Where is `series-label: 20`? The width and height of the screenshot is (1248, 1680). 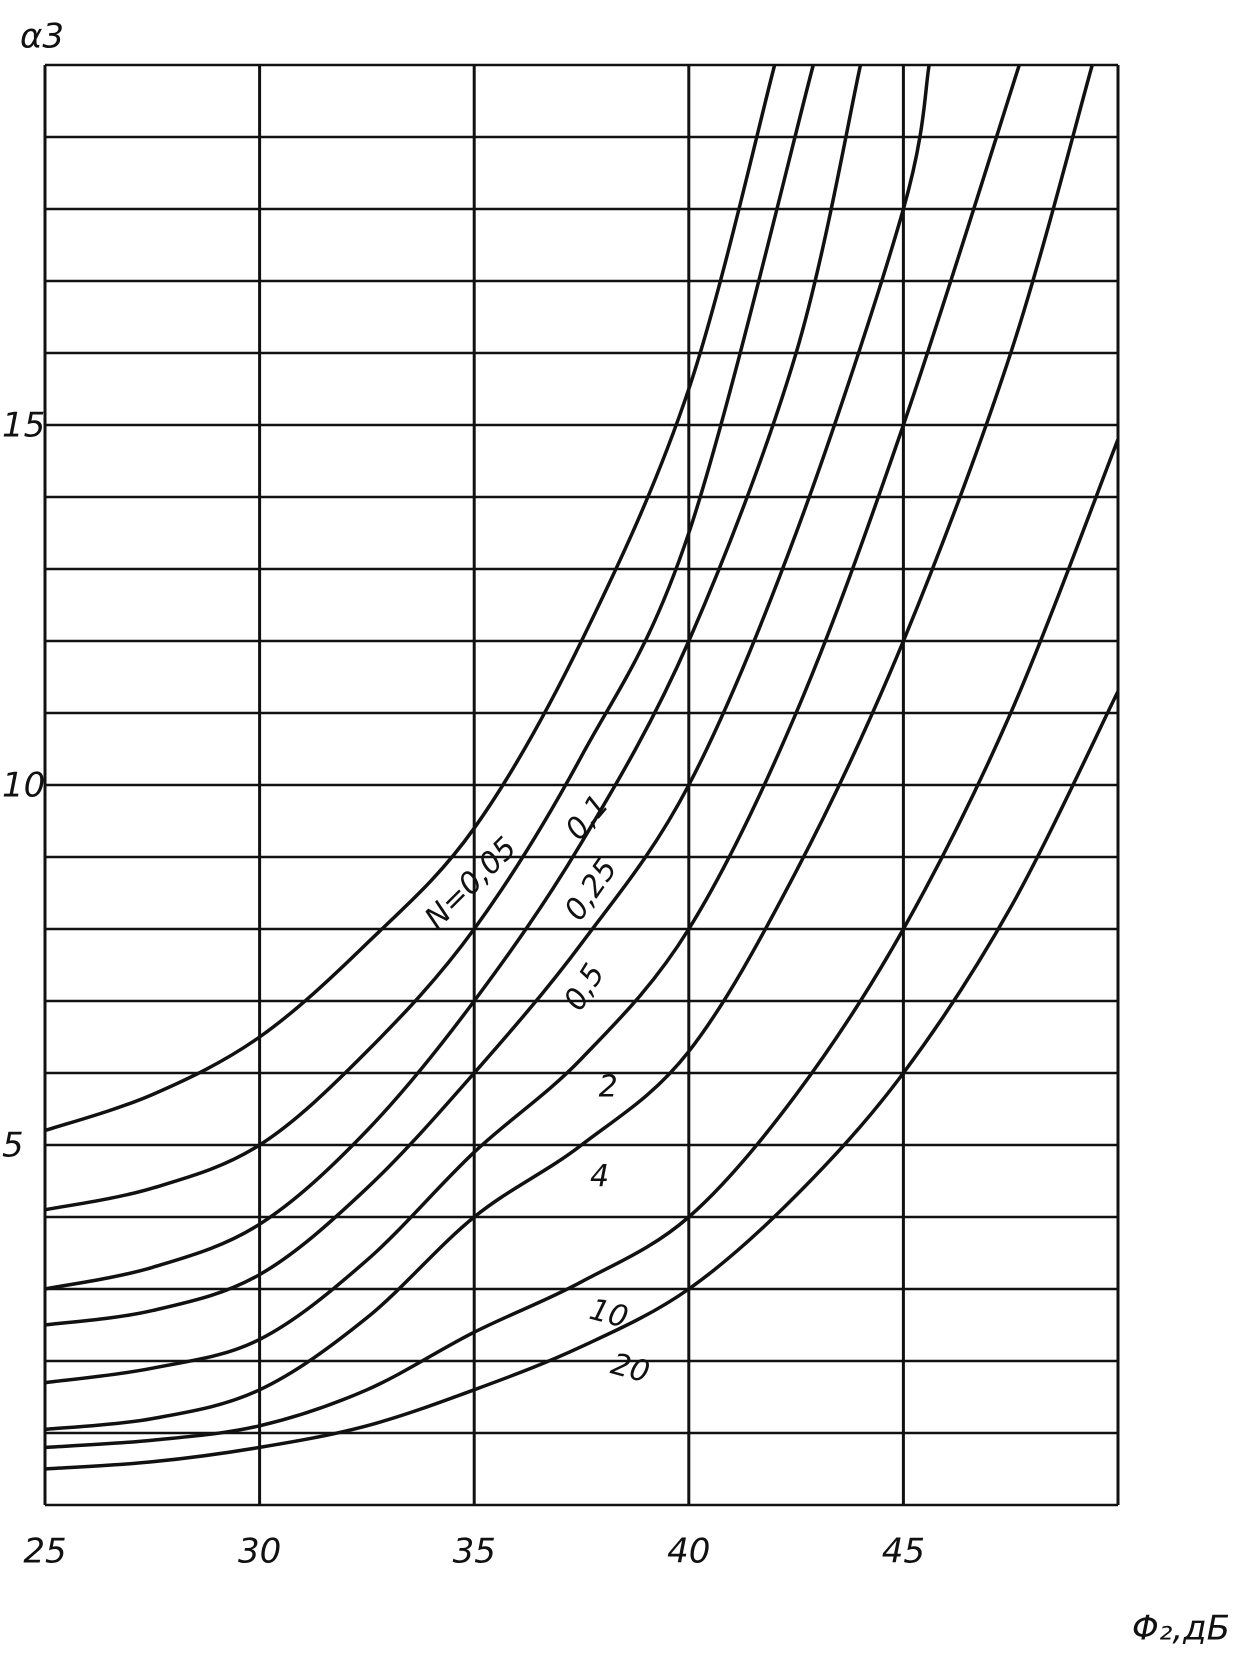 series-label: 20 is located at coordinates (630, 1369).